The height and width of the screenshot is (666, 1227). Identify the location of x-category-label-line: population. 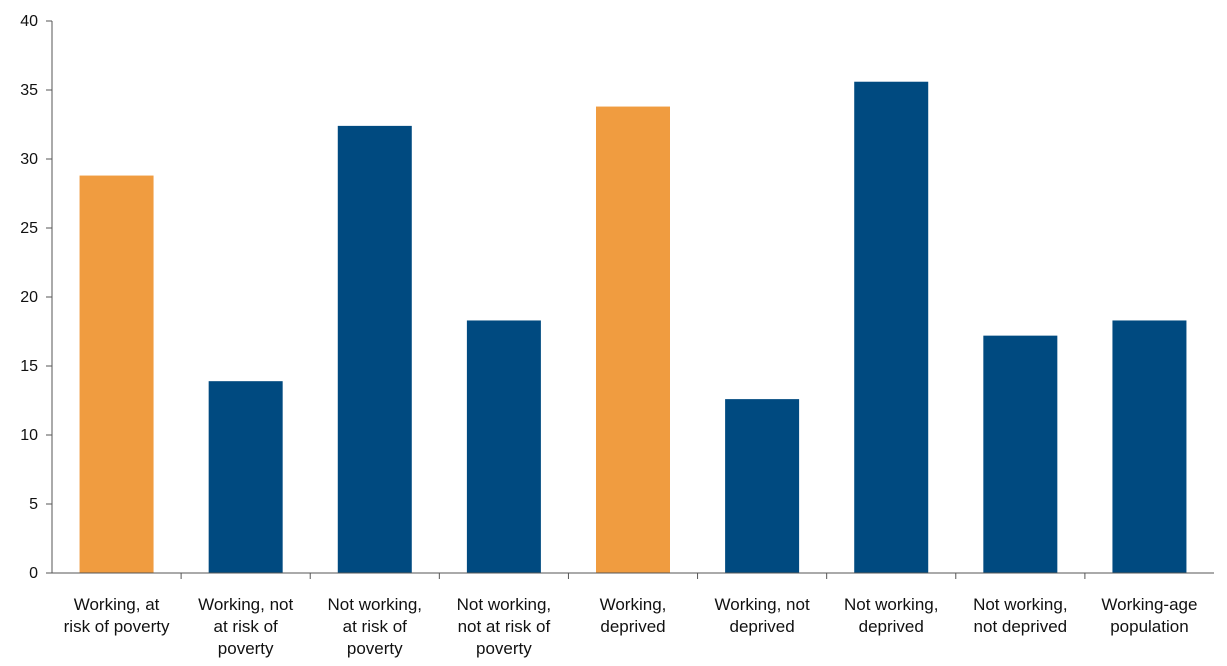
(1149, 626).